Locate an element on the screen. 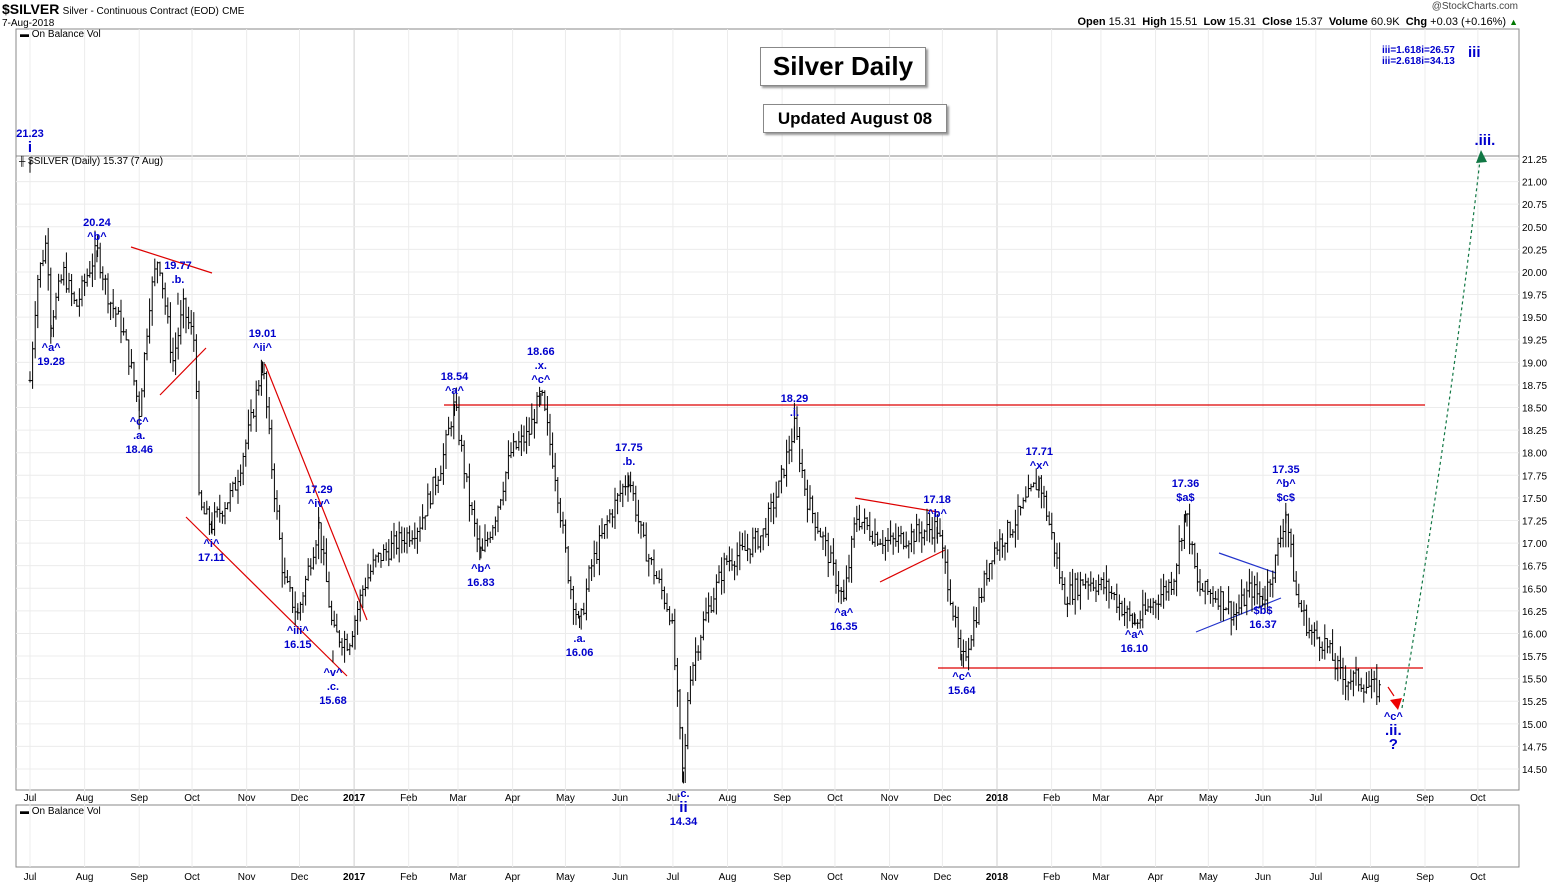  trendline-c-upper is located at coordinates (316, 492).